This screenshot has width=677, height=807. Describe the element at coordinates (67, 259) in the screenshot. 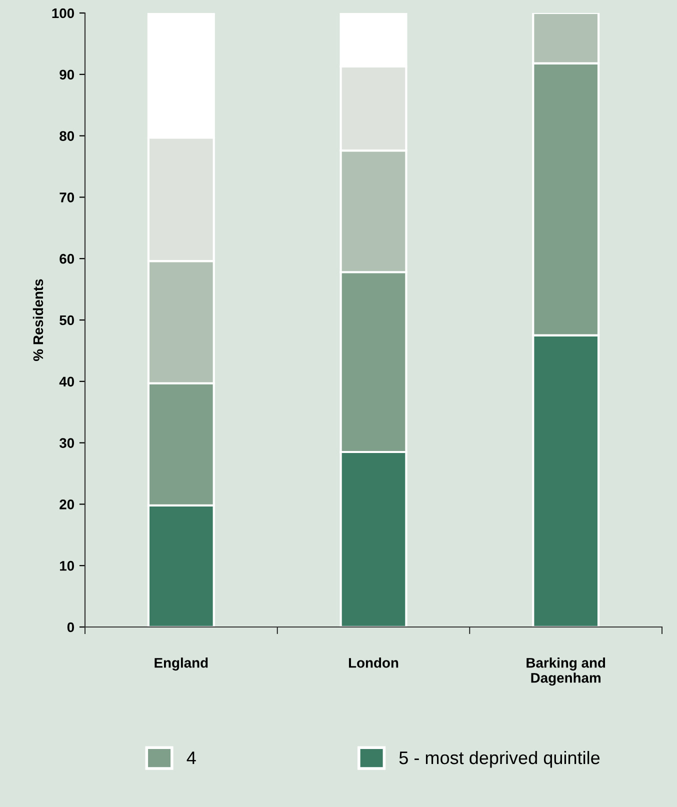

I see `y-tick-label: 60` at that location.